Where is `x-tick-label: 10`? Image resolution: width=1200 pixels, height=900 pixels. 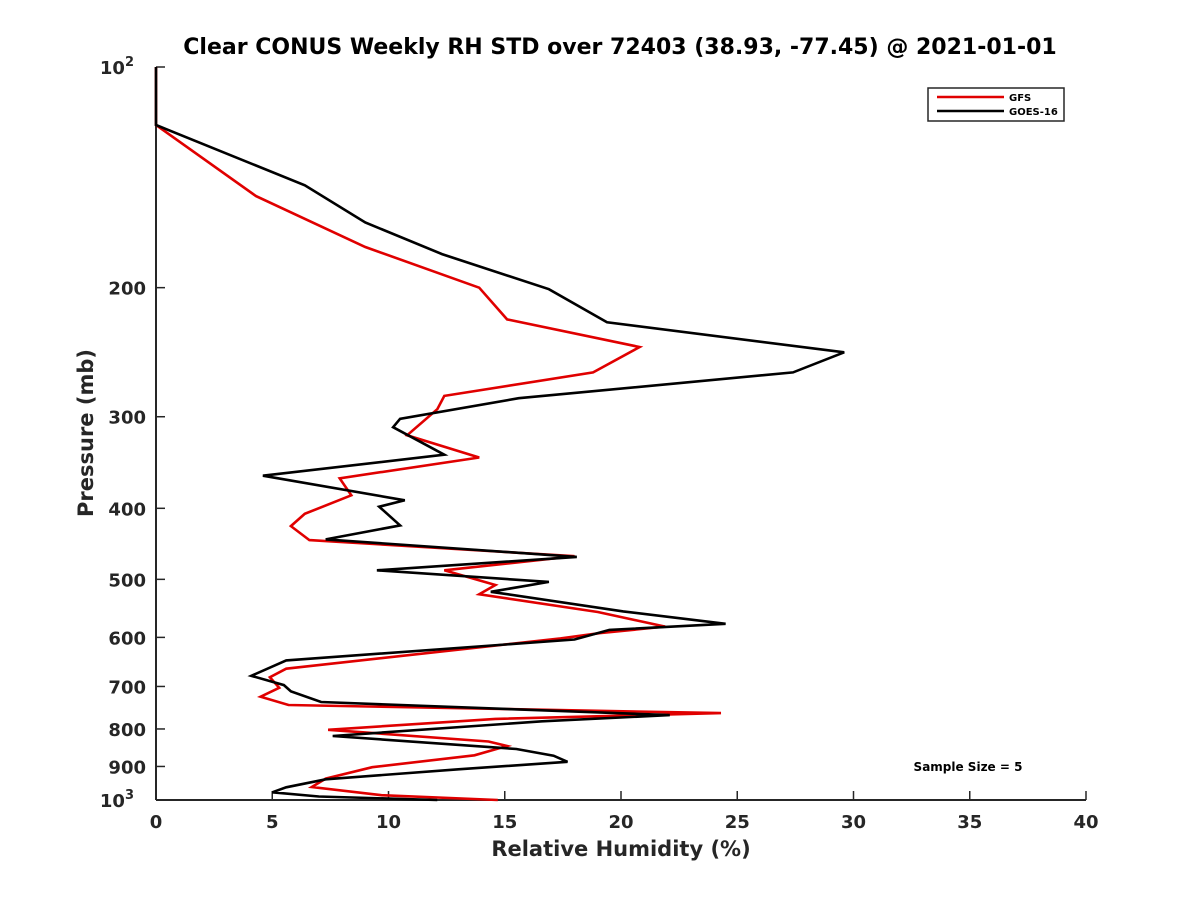
x-tick-label: 10 is located at coordinates (388, 822).